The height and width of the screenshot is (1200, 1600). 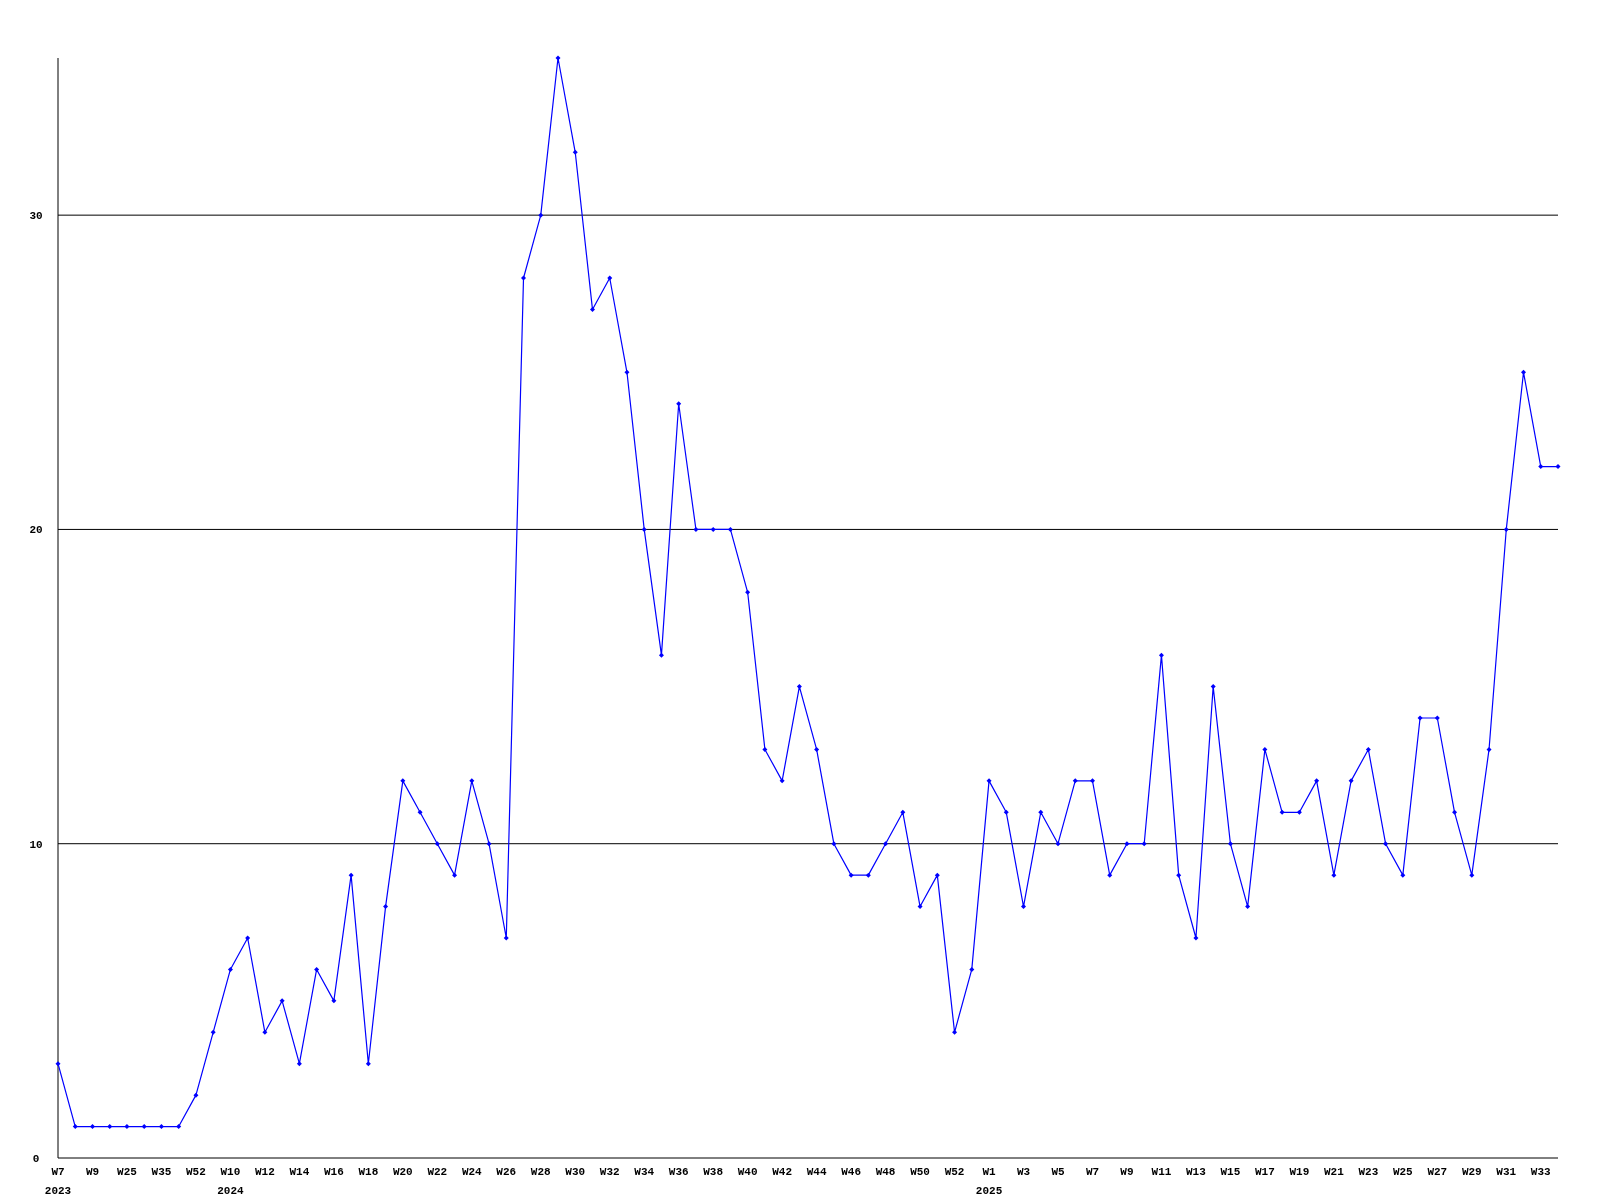 I want to click on x-tick-label: W5, so click(x=1058, y=1172).